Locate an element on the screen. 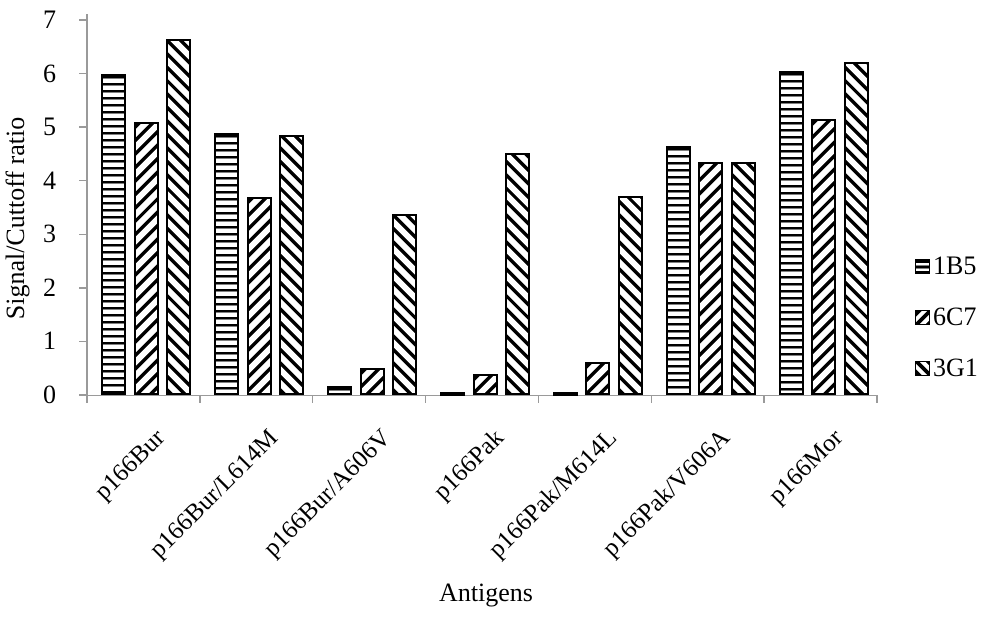 This screenshot has height=620, width=1000. legend-item: 3G1 is located at coordinates (946, 368).